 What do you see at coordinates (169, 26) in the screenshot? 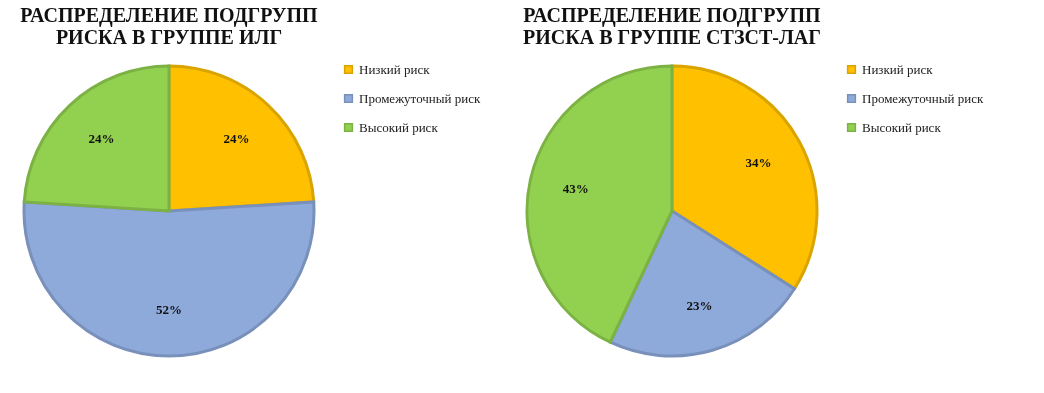
I see `chart-title: РАСПРЕДЕЛЕНИЕ ПОДГРУПП РИСКА В ГРУППЕ ИЛГ` at bounding box center [169, 26].